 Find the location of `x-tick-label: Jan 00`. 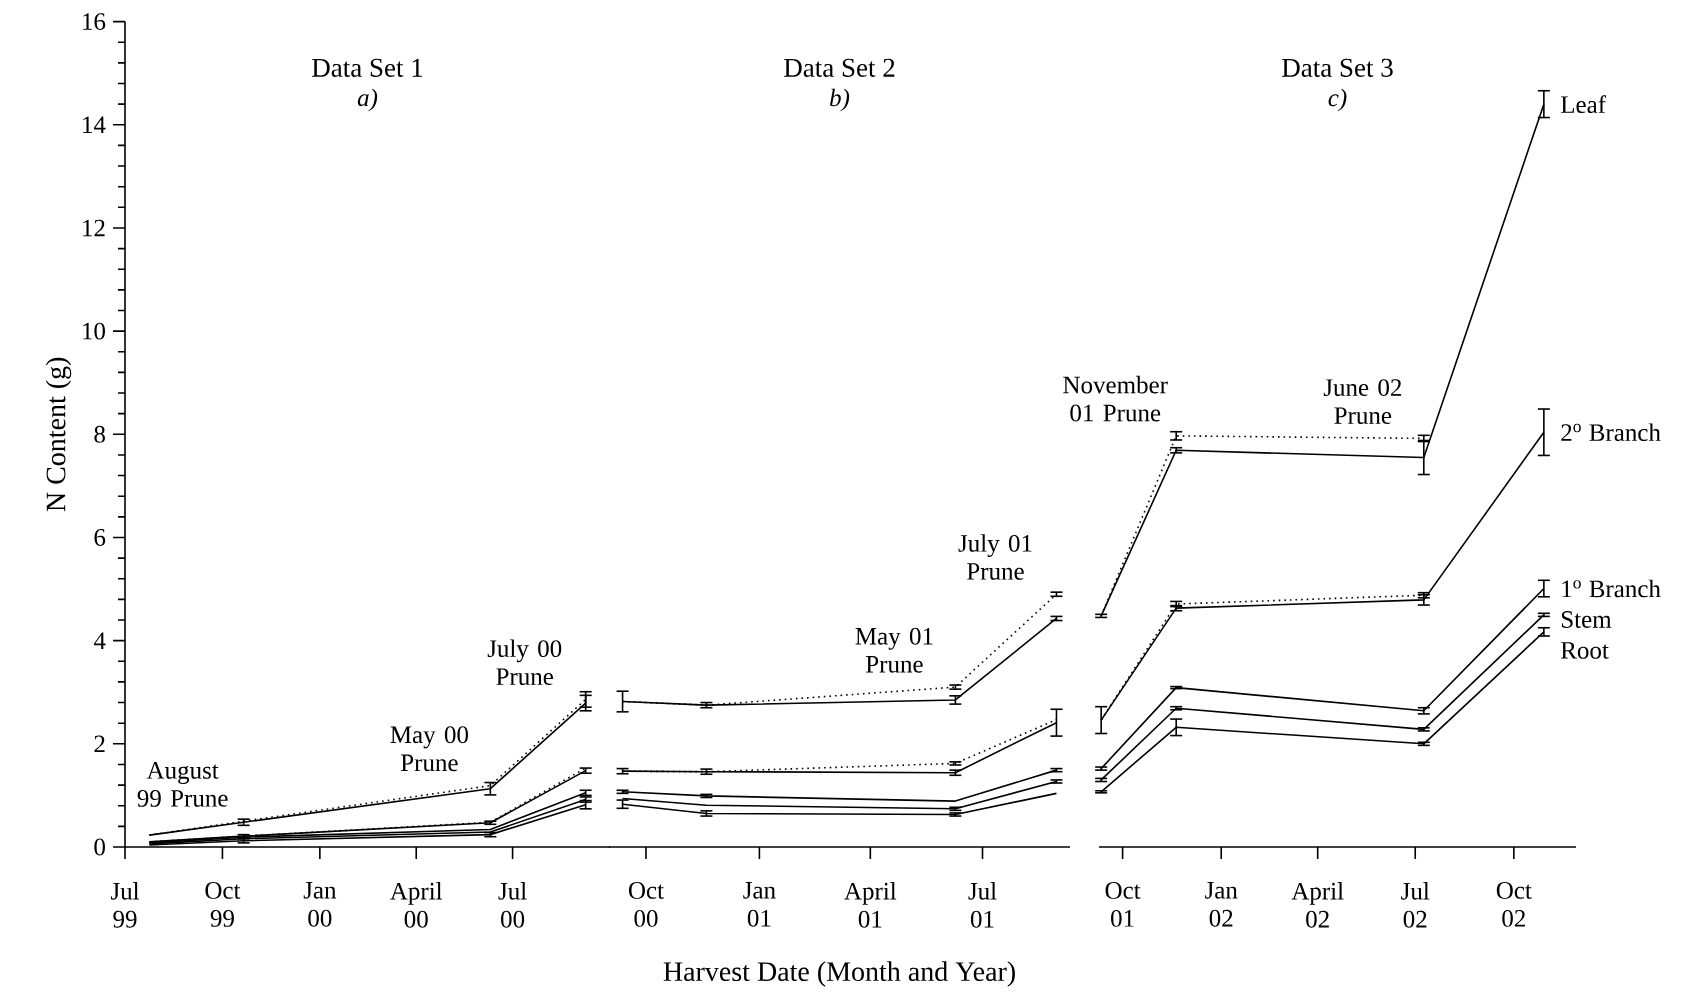

x-tick-label: Jan 00 is located at coordinates (320, 904).